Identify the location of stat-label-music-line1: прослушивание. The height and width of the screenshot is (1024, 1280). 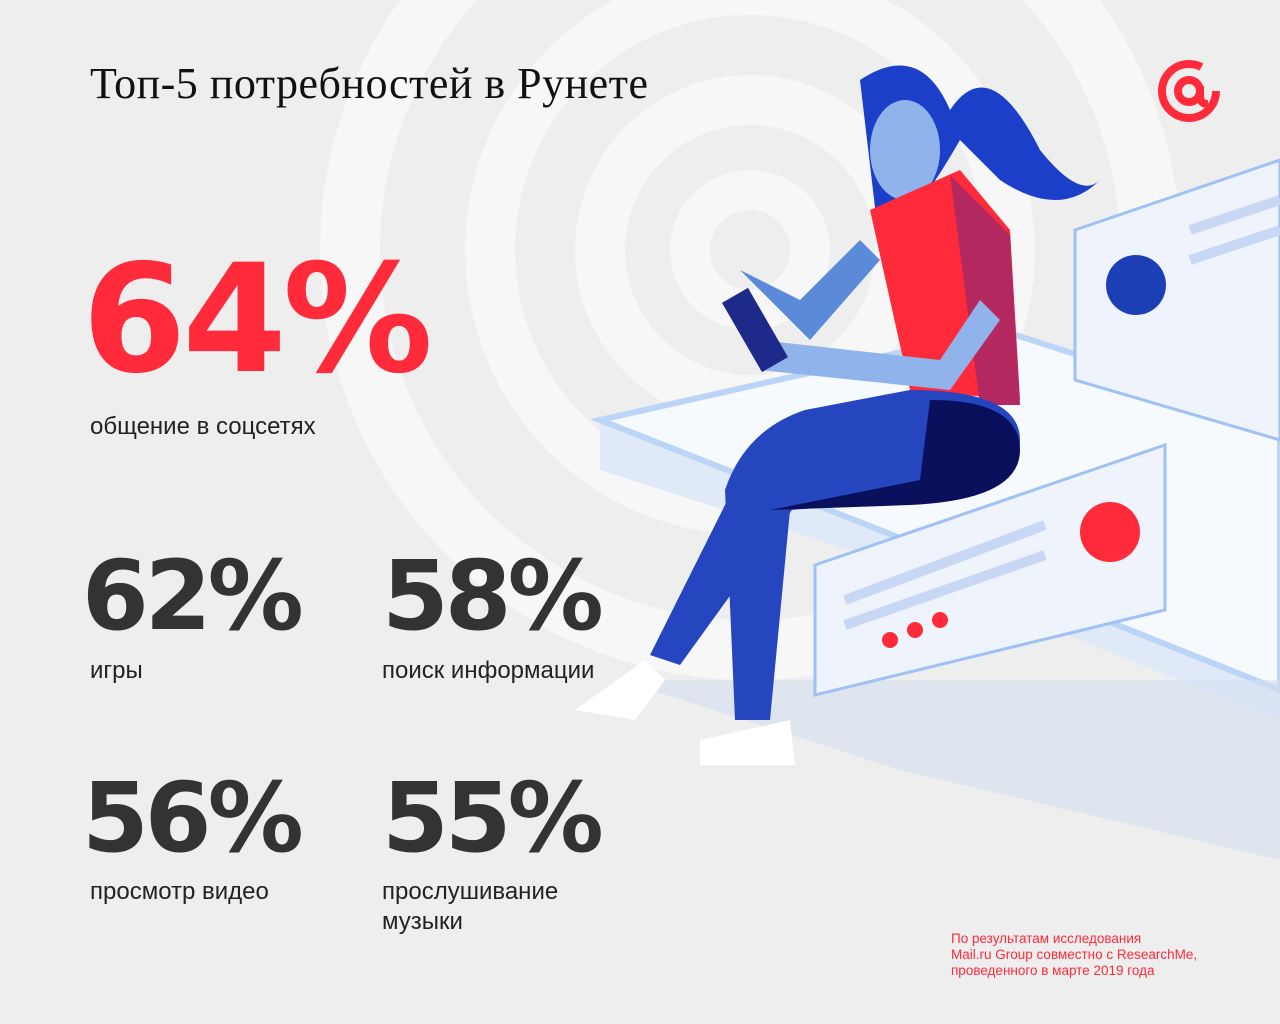
(470, 891).